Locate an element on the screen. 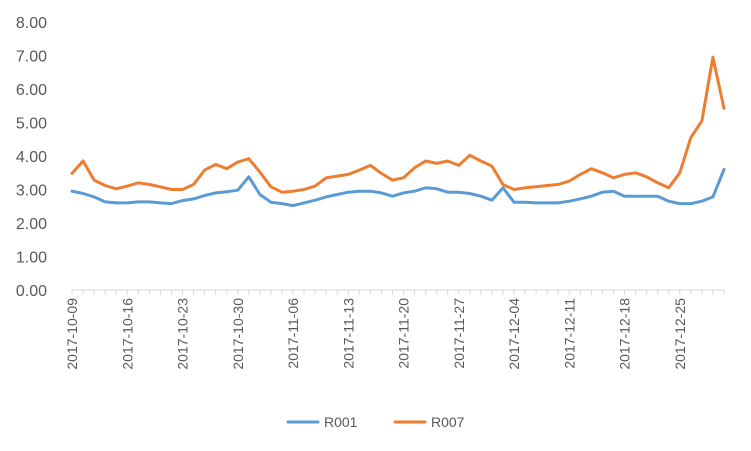 The height and width of the screenshot is (451, 751). x-tick-label: 2017-11-13 is located at coordinates (348, 333).